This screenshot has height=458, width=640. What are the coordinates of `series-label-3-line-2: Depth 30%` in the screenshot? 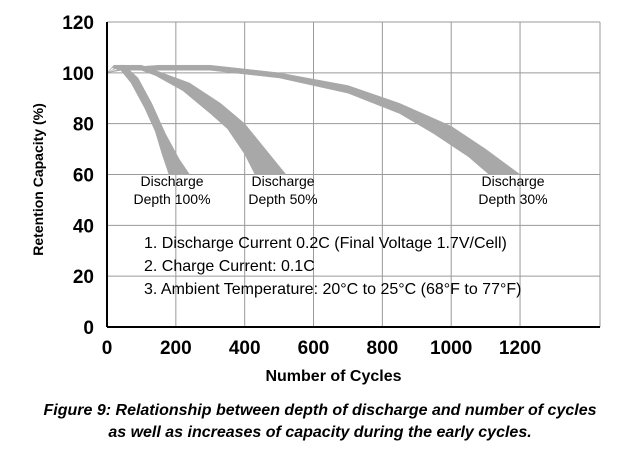 It's located at (512, 199).